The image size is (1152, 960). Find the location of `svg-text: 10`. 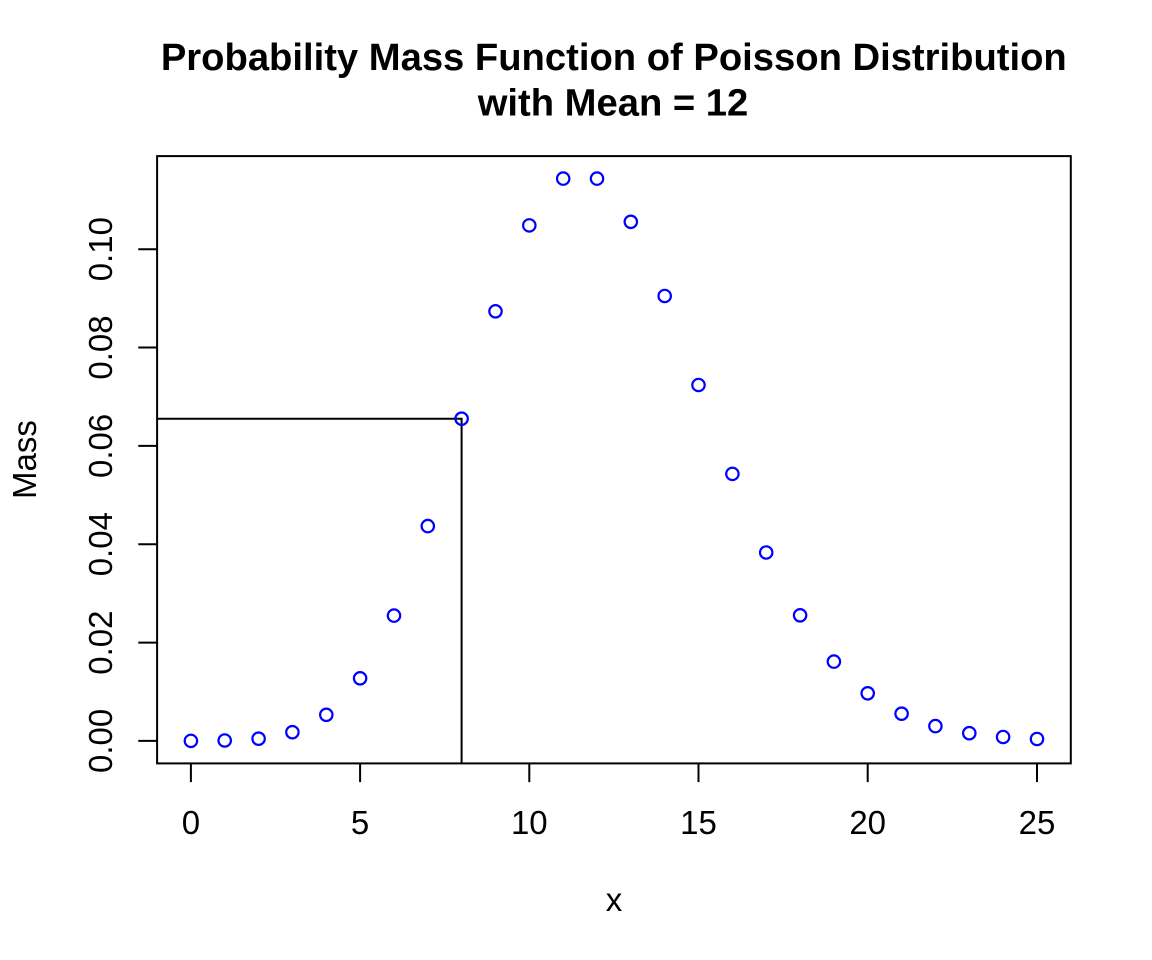

svg-text: 10 is located at coordinates (529, 822).